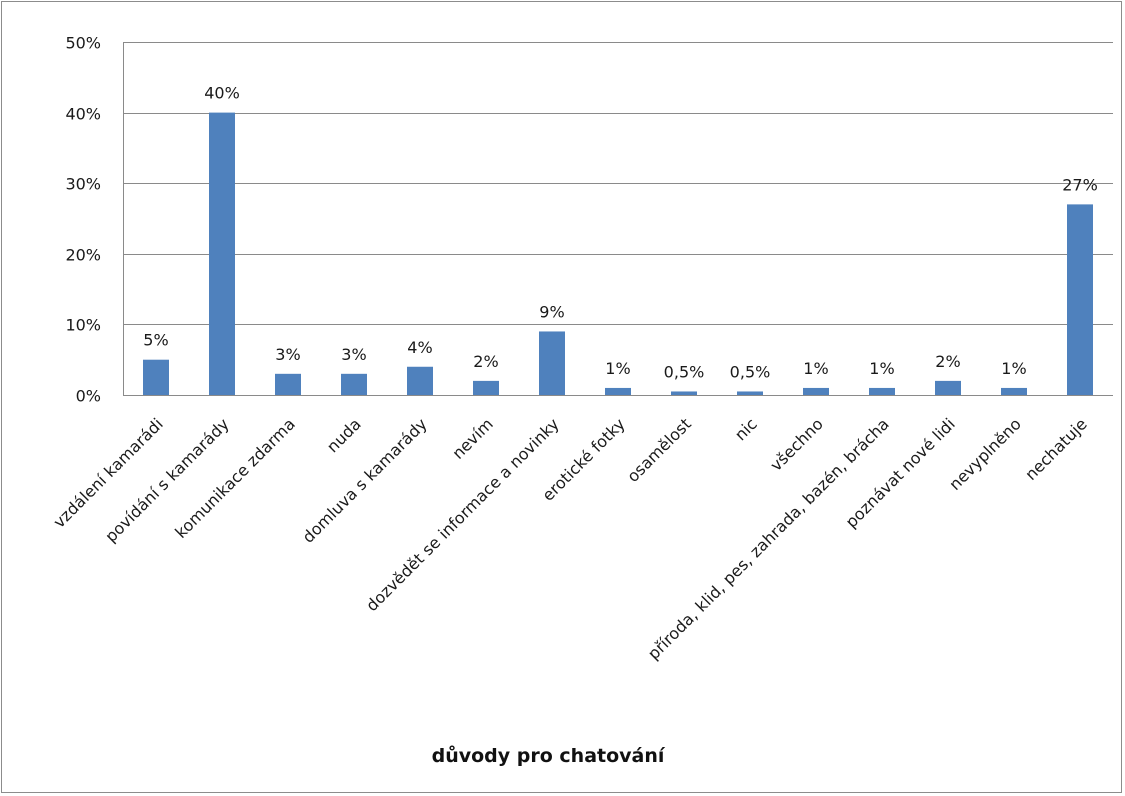  I want to click on data-label-8: 0,5%, so click(684, 371).